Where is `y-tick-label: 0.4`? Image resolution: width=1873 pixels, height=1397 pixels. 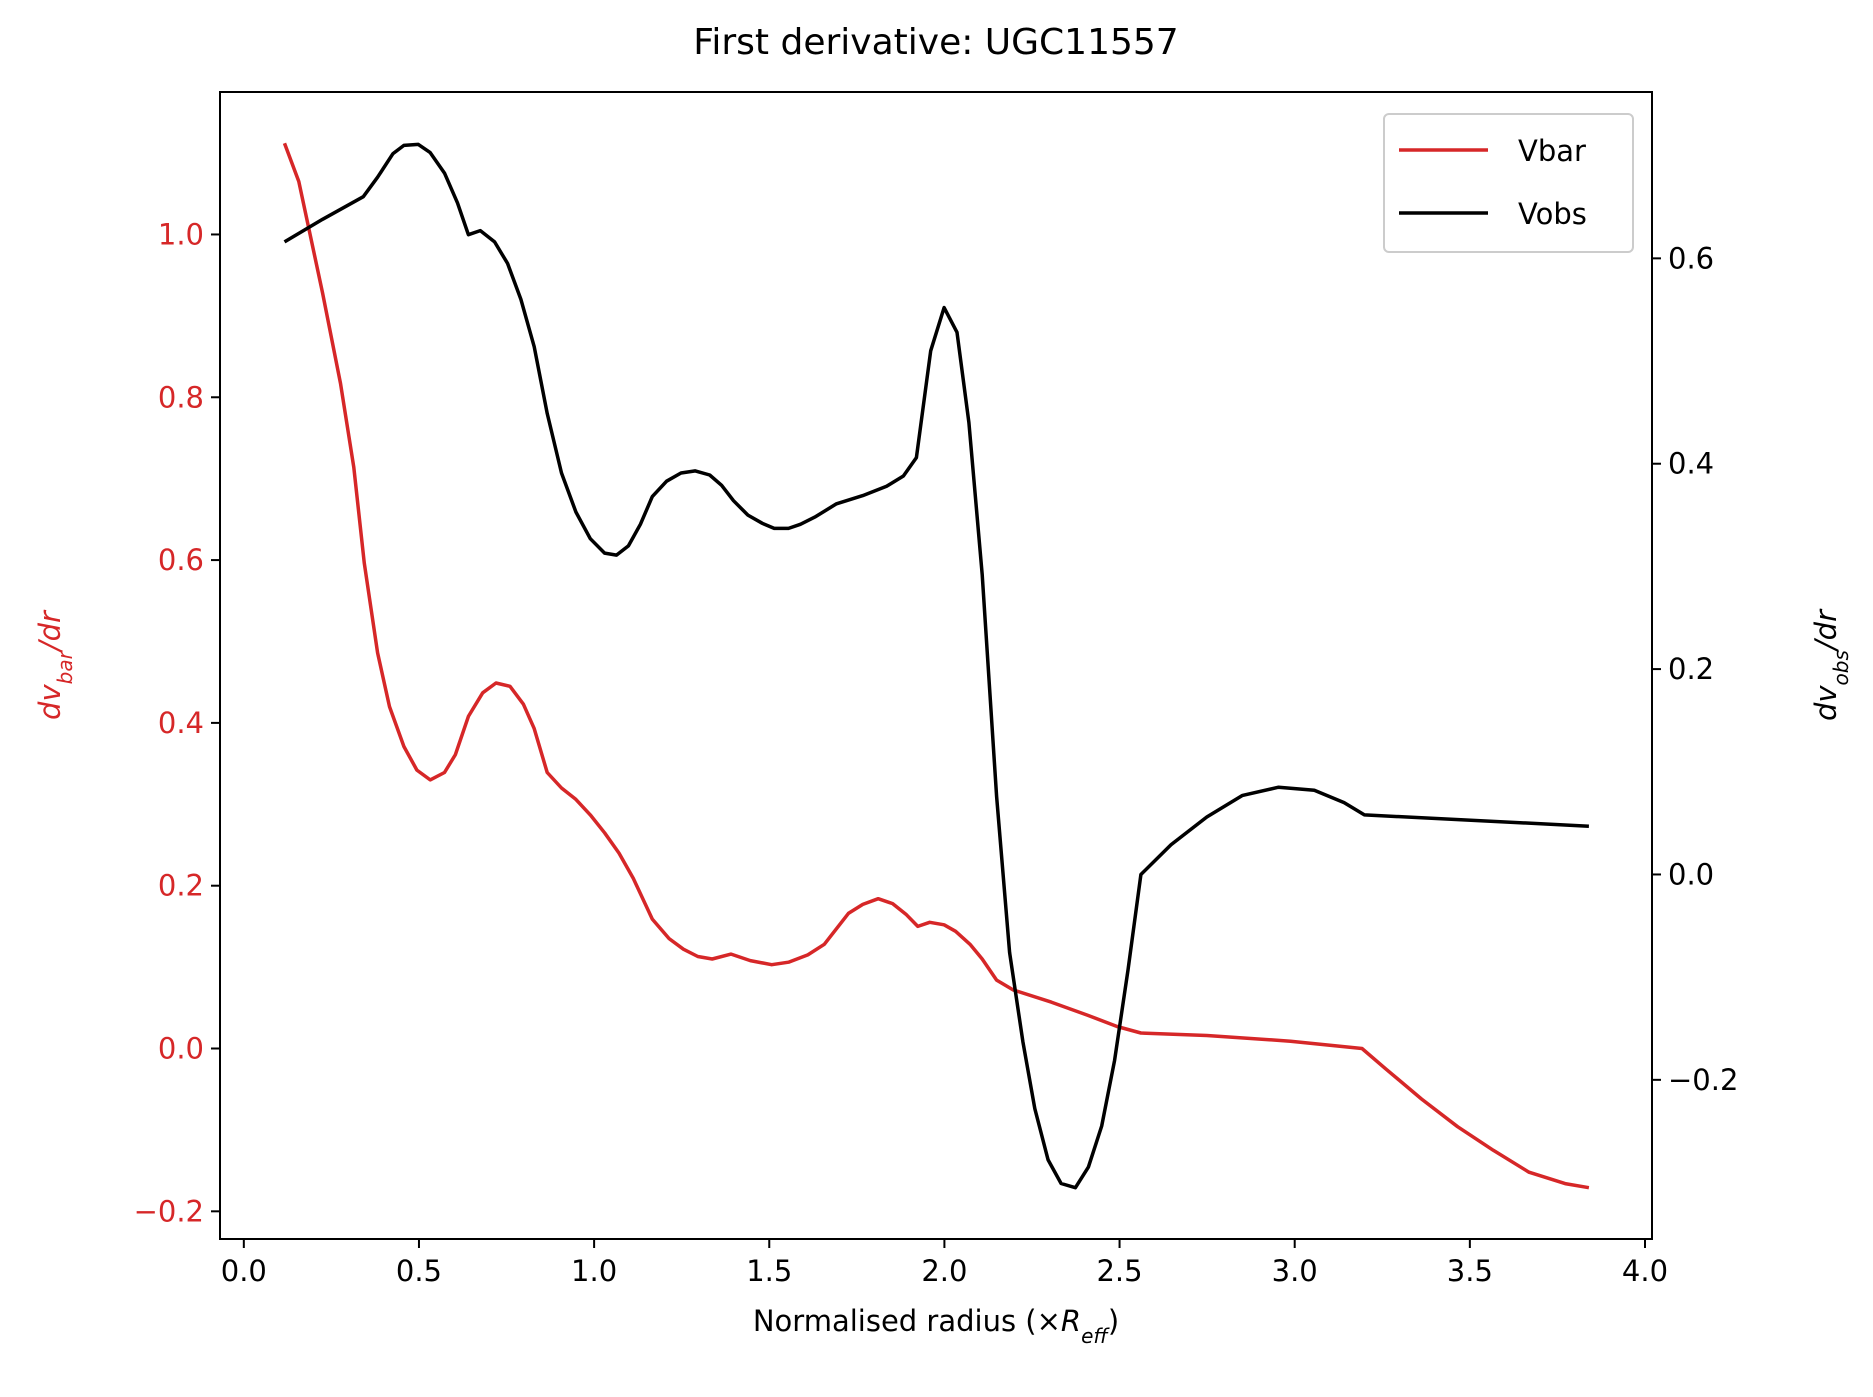
y-tick-label: 0.4 is located at coordinates (181, 723).